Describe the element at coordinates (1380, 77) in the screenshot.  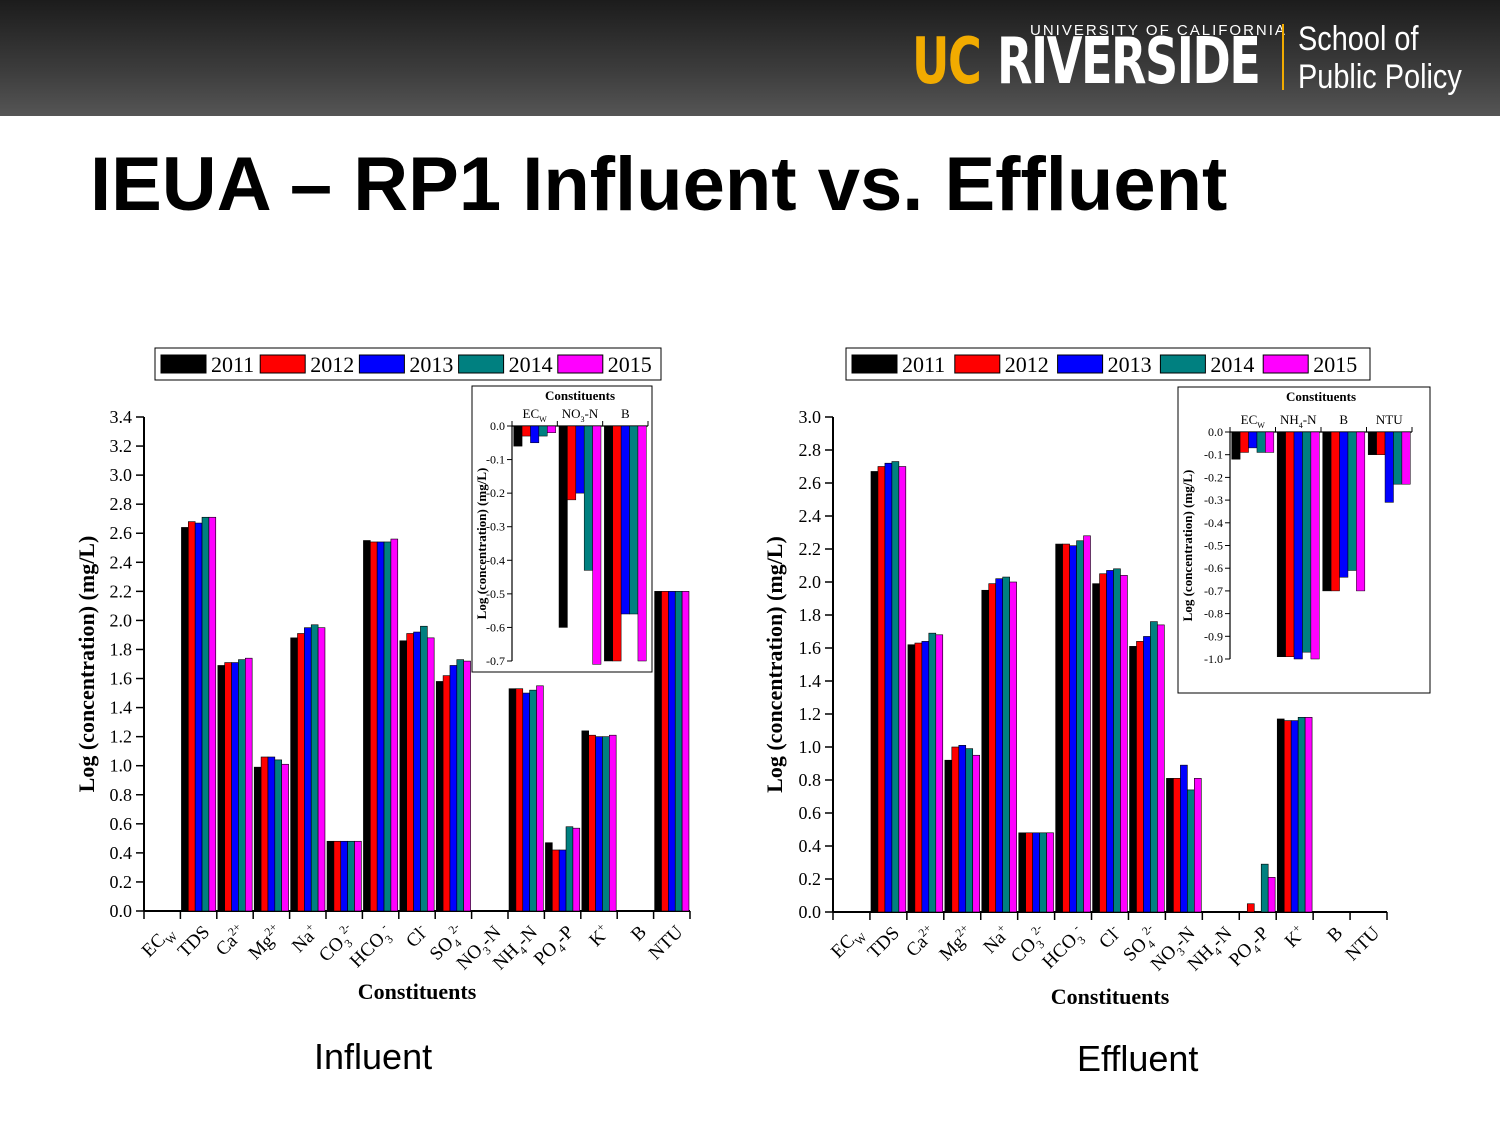
I see `logo-school-line2: Public Policy` at that location.